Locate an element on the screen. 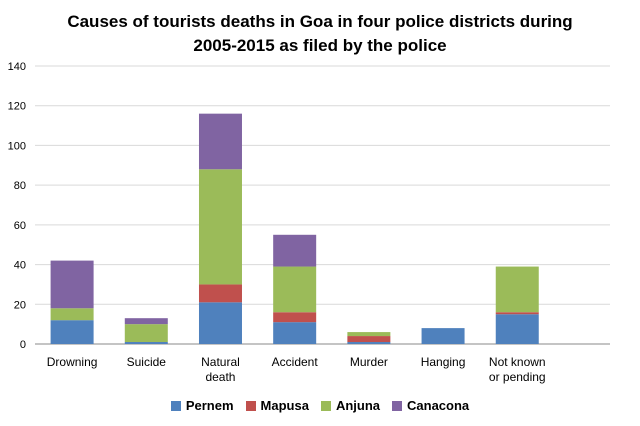 The height and width of the screenshot is (426, 640). legend-item-pernem: Pernem is located at coordinates (202, 405).